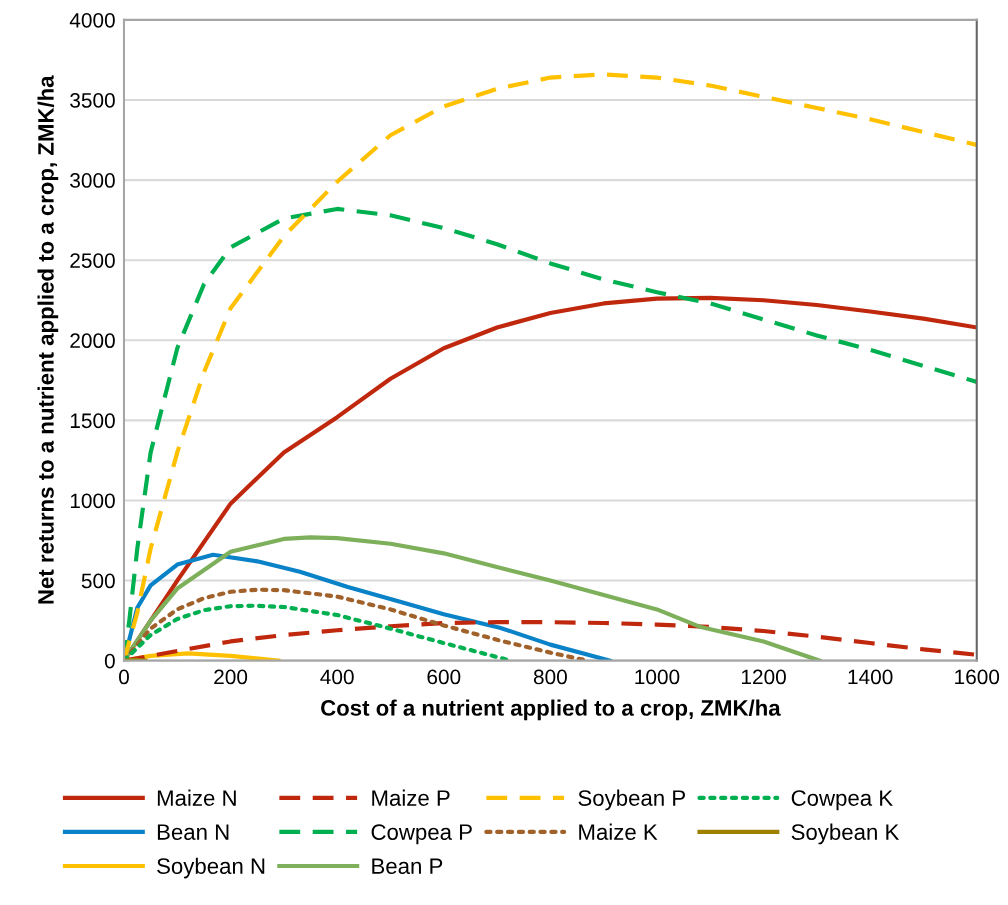 The width and height of the screenshot is (1008, 905). Describe the element at coordinates (92, 421) in the screenshot. I see `y-tick-label: 1500` at that location.